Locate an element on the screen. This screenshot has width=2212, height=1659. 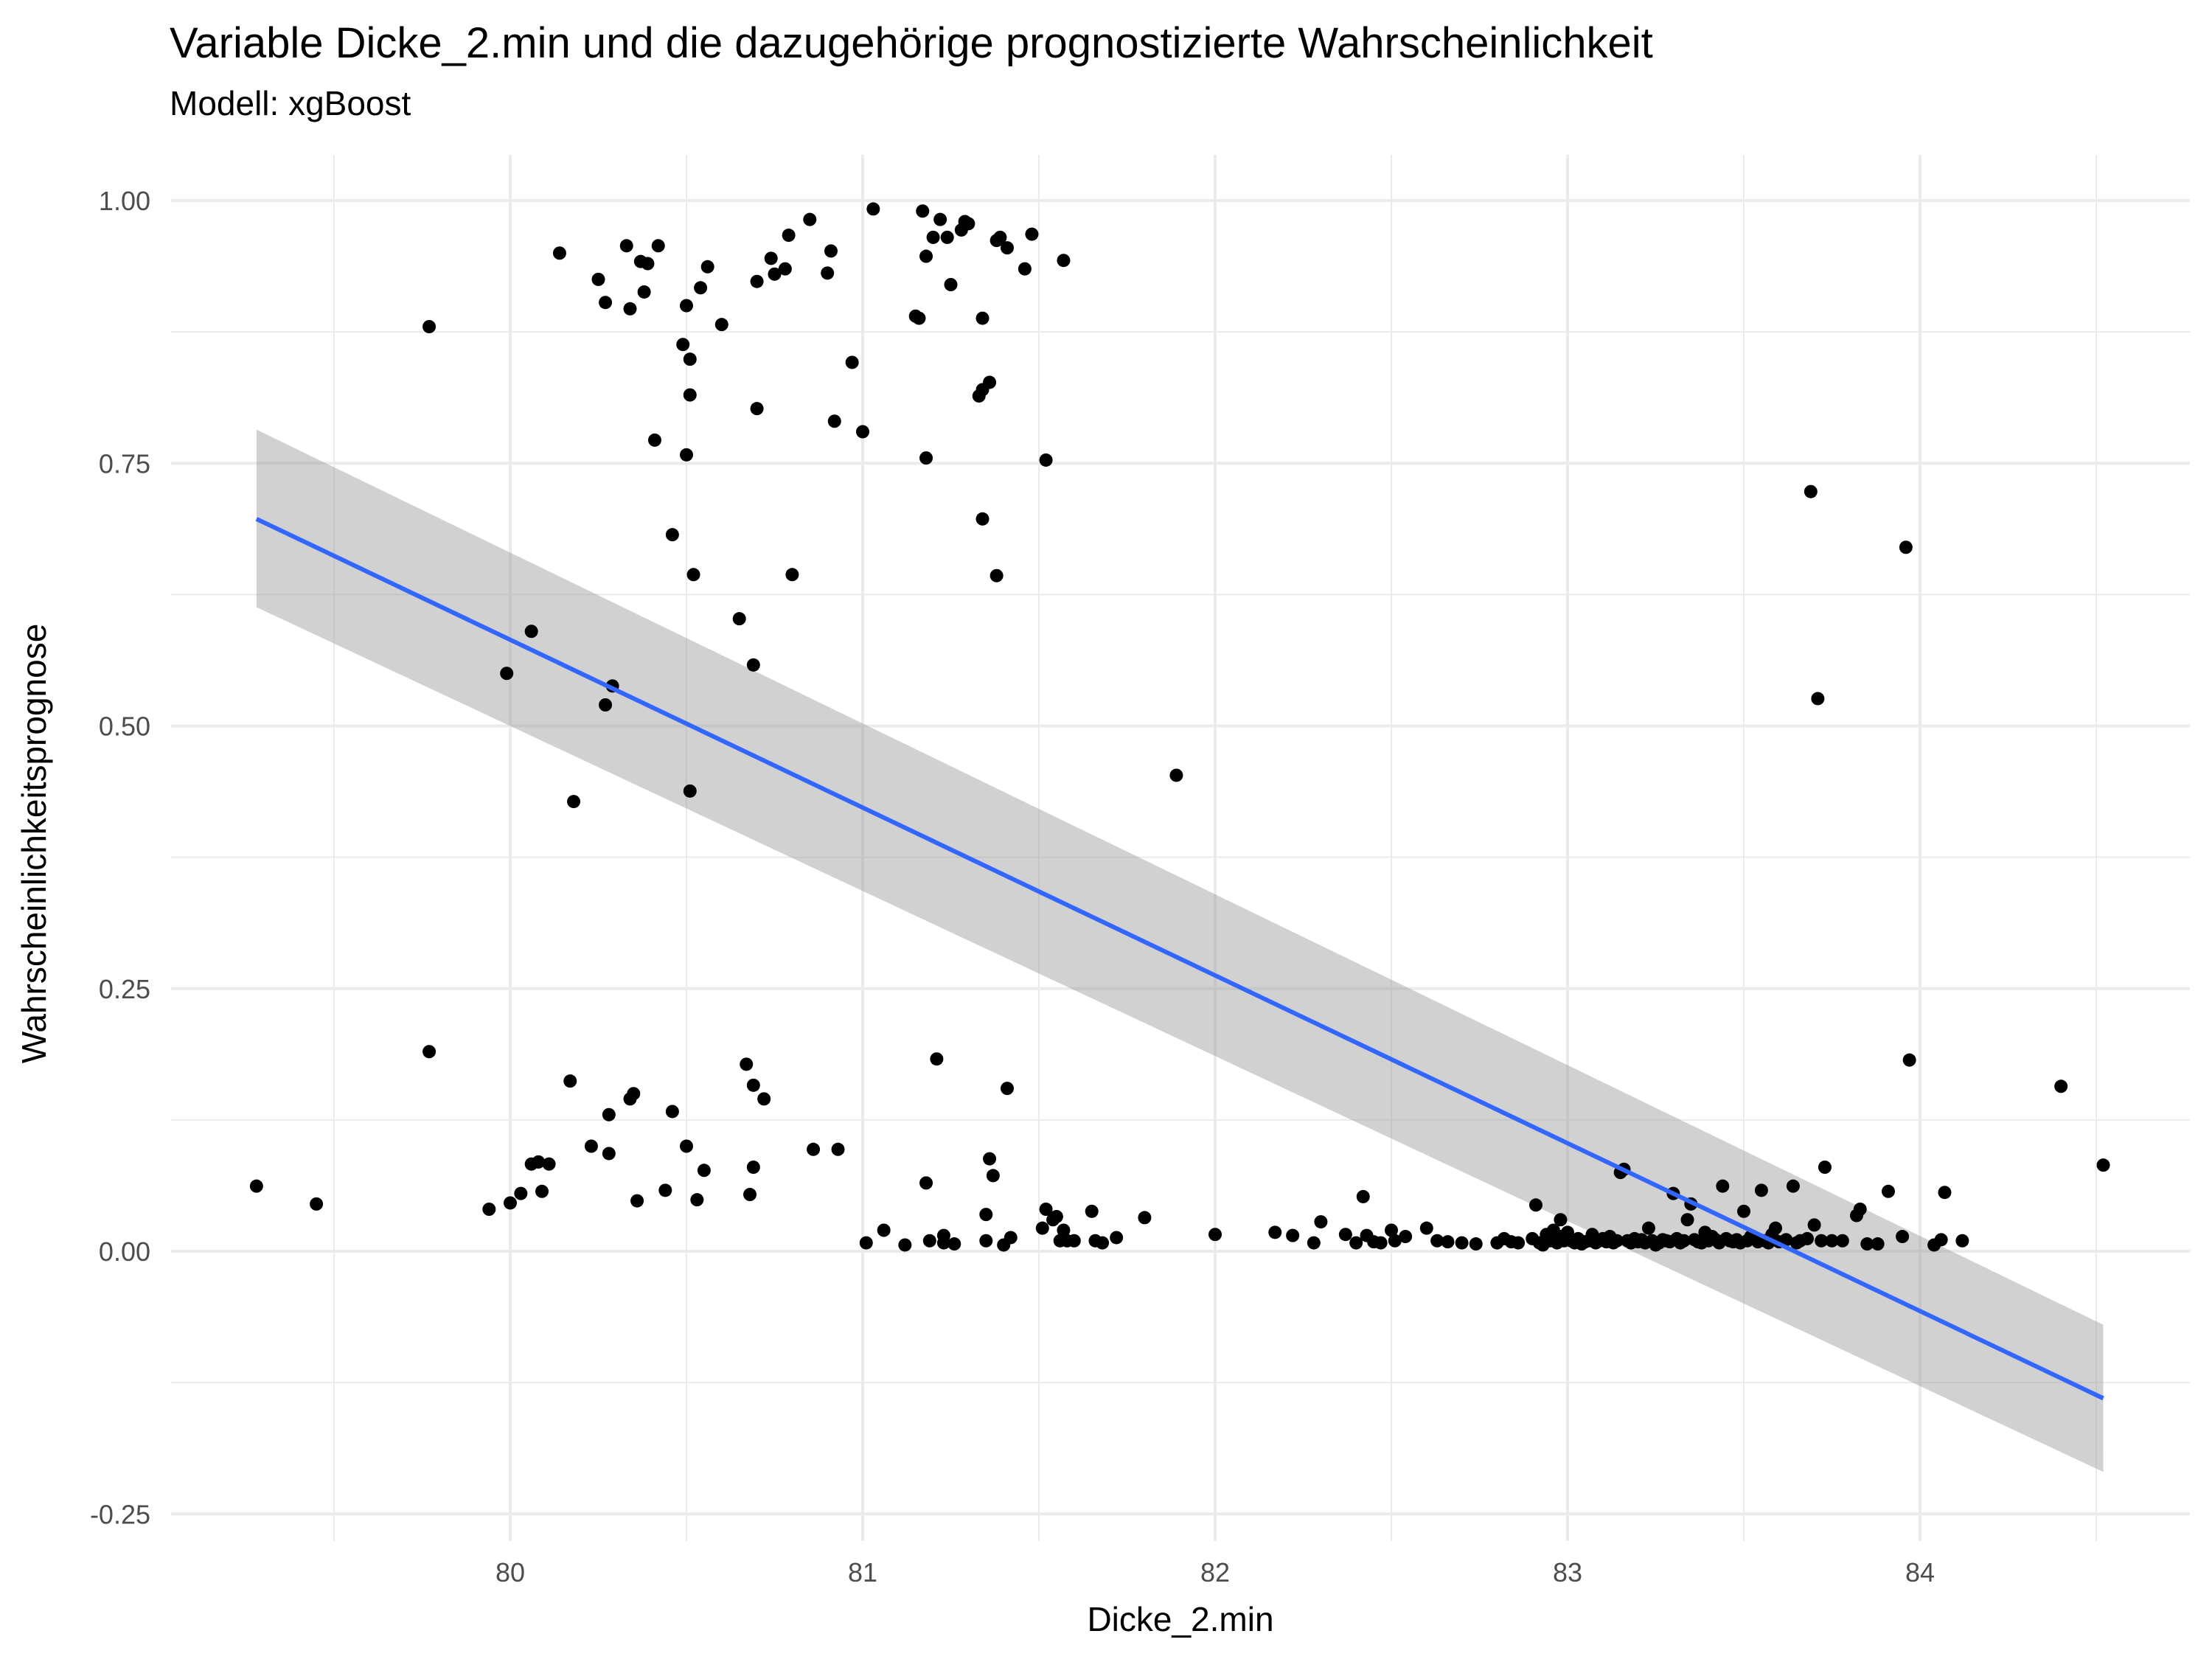
x-axis-title: Dicke_2.min is located at coordinates (1180, 1619).